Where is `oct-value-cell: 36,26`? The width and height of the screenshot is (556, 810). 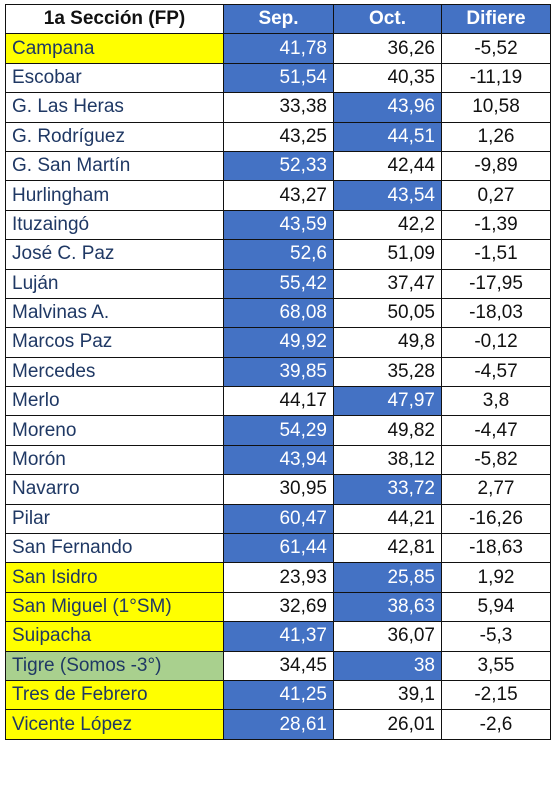
oct-value-cell: 36,26 is located at coordinates (387, 48).